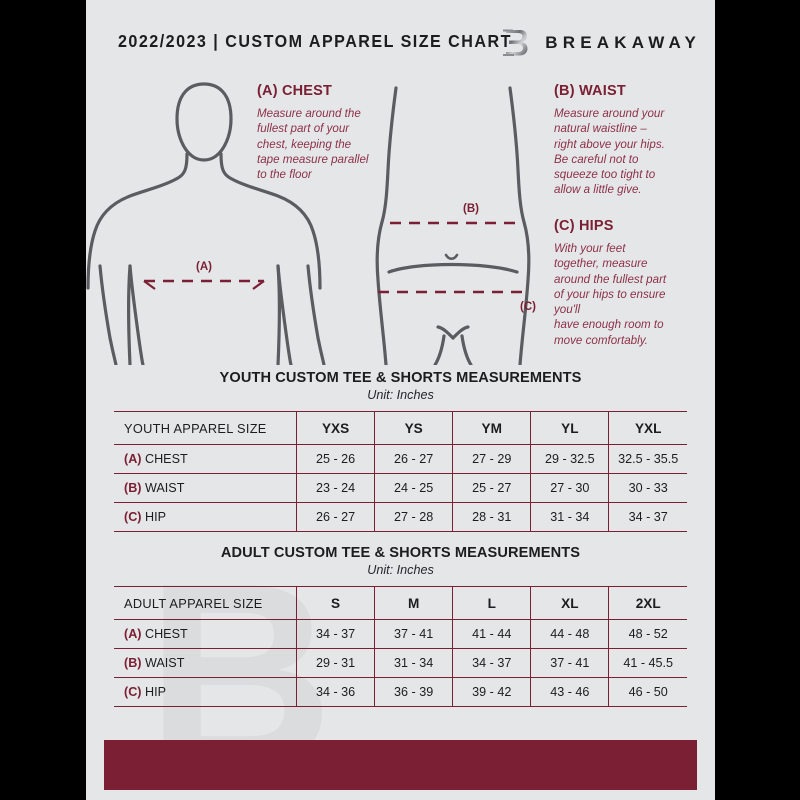 This screenshot has width=800, height=800. Describe the element at coordinates (471, 209) in the screenshot. I see `waist-marker-label: (B)` at that location.